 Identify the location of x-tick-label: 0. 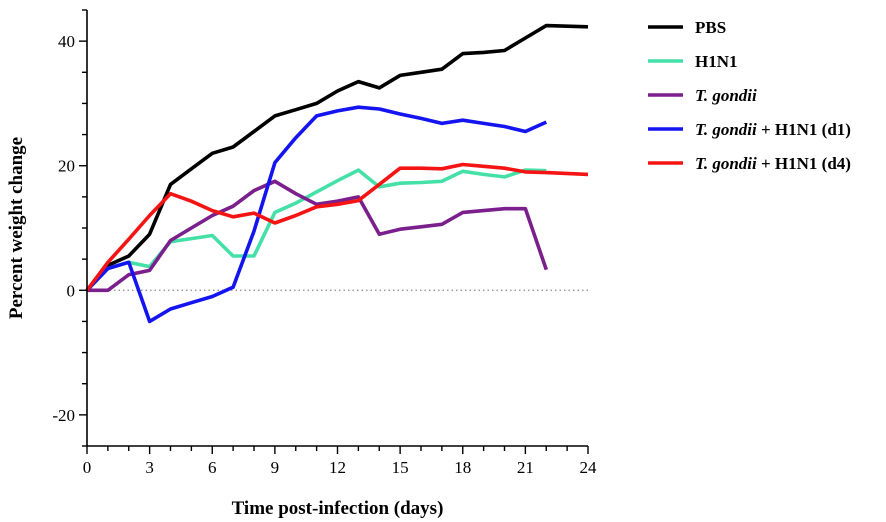
(87, 467).